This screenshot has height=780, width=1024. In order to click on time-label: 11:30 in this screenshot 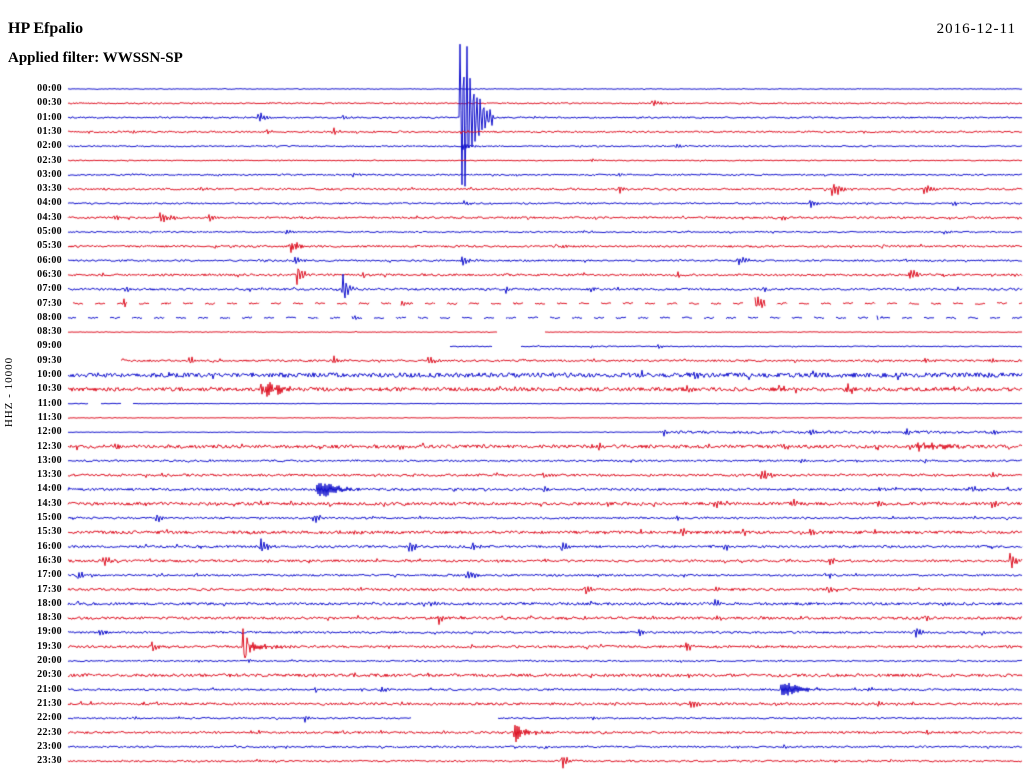, I will do `click(49, 417)`.